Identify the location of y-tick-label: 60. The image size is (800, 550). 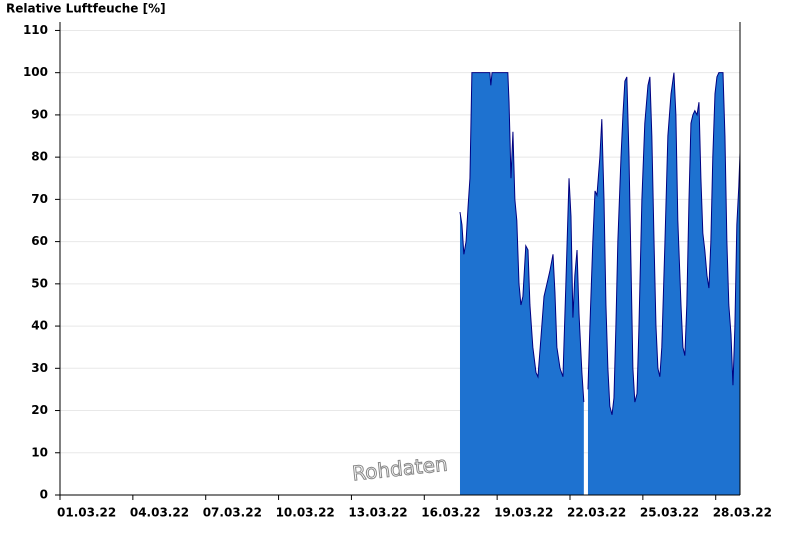
(39, 241).